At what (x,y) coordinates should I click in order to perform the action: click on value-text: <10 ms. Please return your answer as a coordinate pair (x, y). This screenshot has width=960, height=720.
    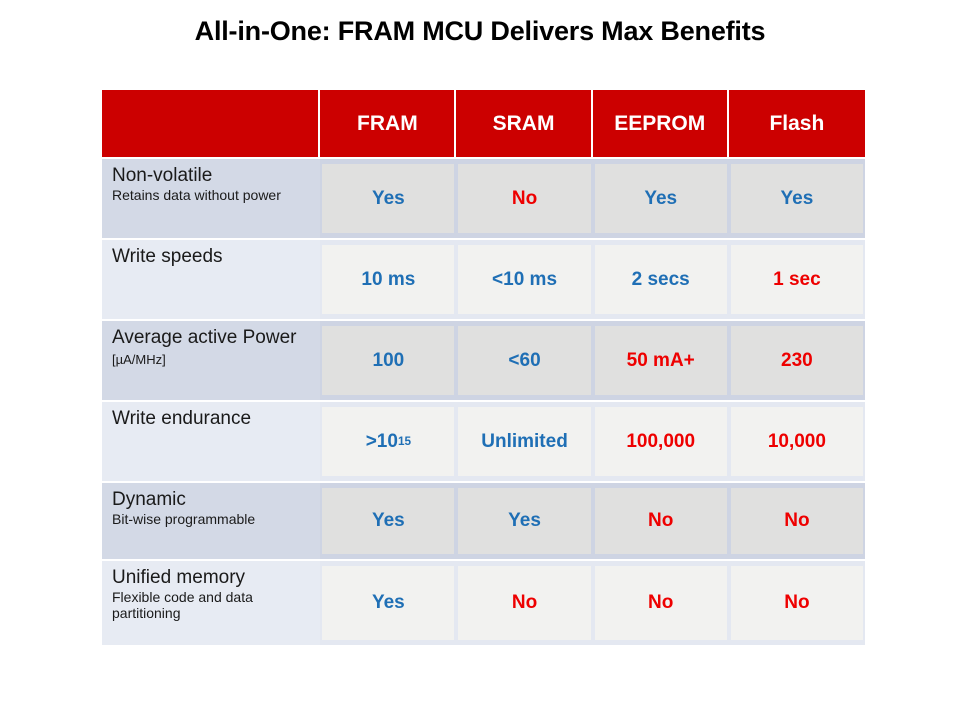
    Looking at the image, I should click on (525, 279).